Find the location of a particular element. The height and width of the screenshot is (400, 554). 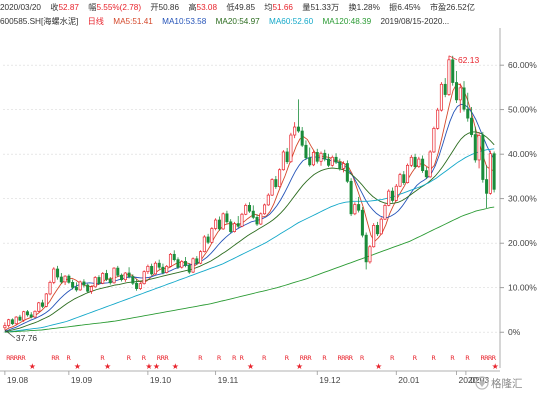

y-axis: 60.00% 50.00% 40.00% 30.00% 20.00% 10.00% 0% is located at coordinates (518, 198).